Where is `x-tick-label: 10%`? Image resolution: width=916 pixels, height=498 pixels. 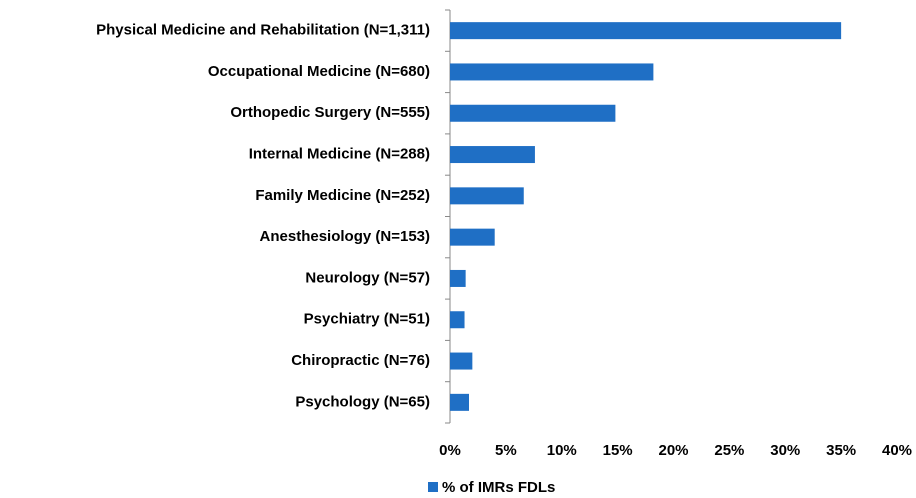 x-tick-label: 10% is located at coordinates (562, 450).